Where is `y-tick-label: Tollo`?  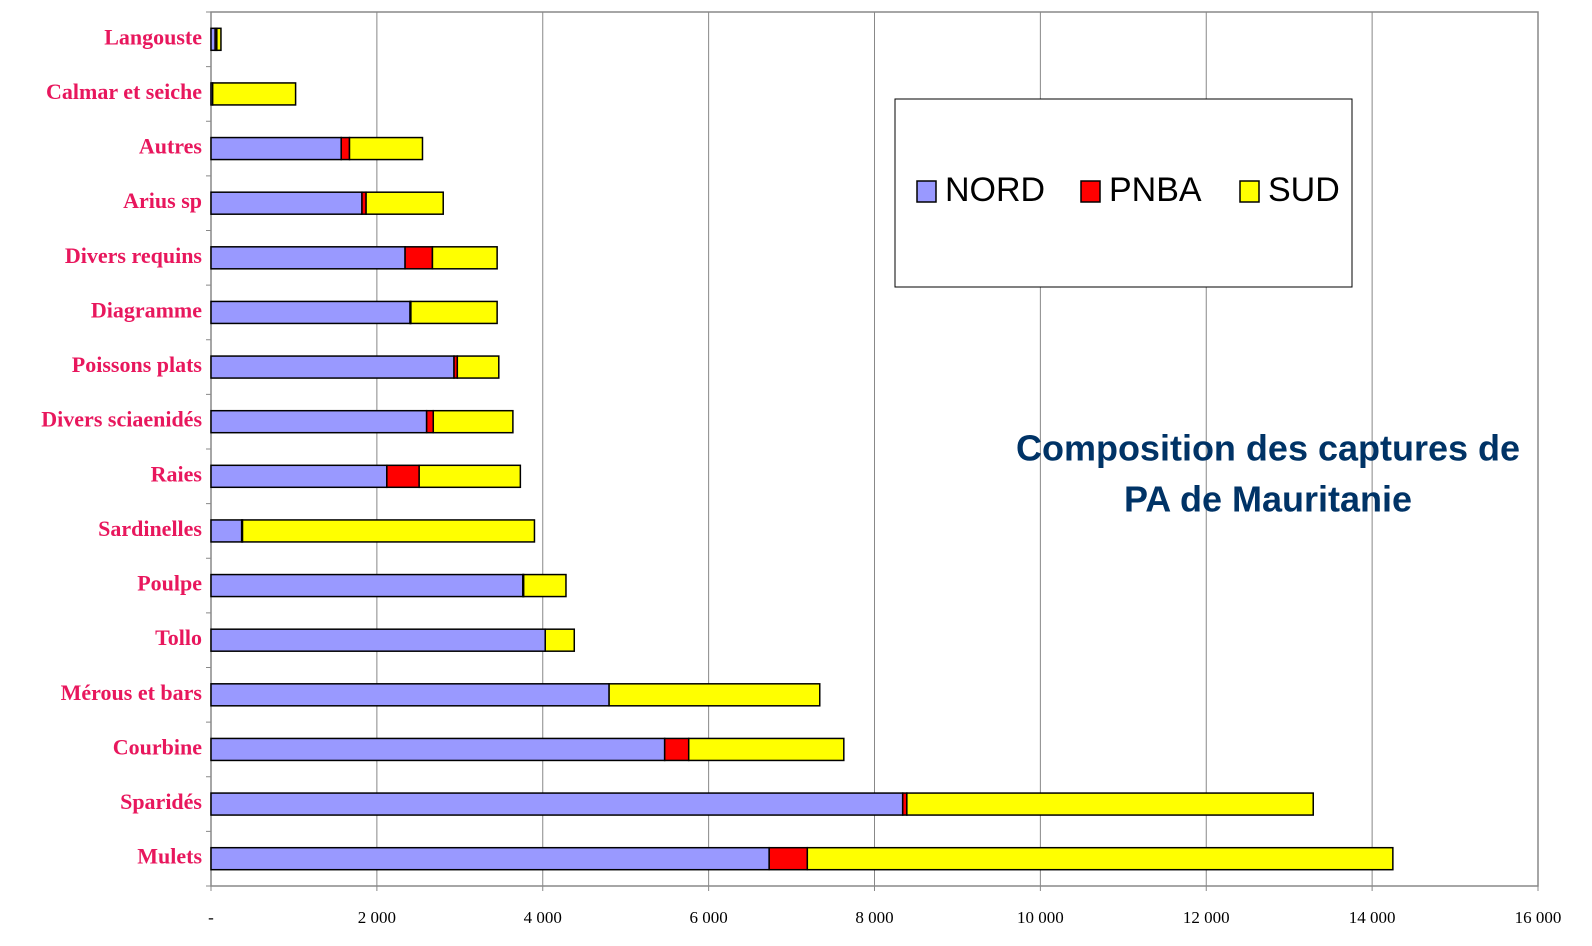 y-tick-label: Tollo is located at coordinates (178, 637).